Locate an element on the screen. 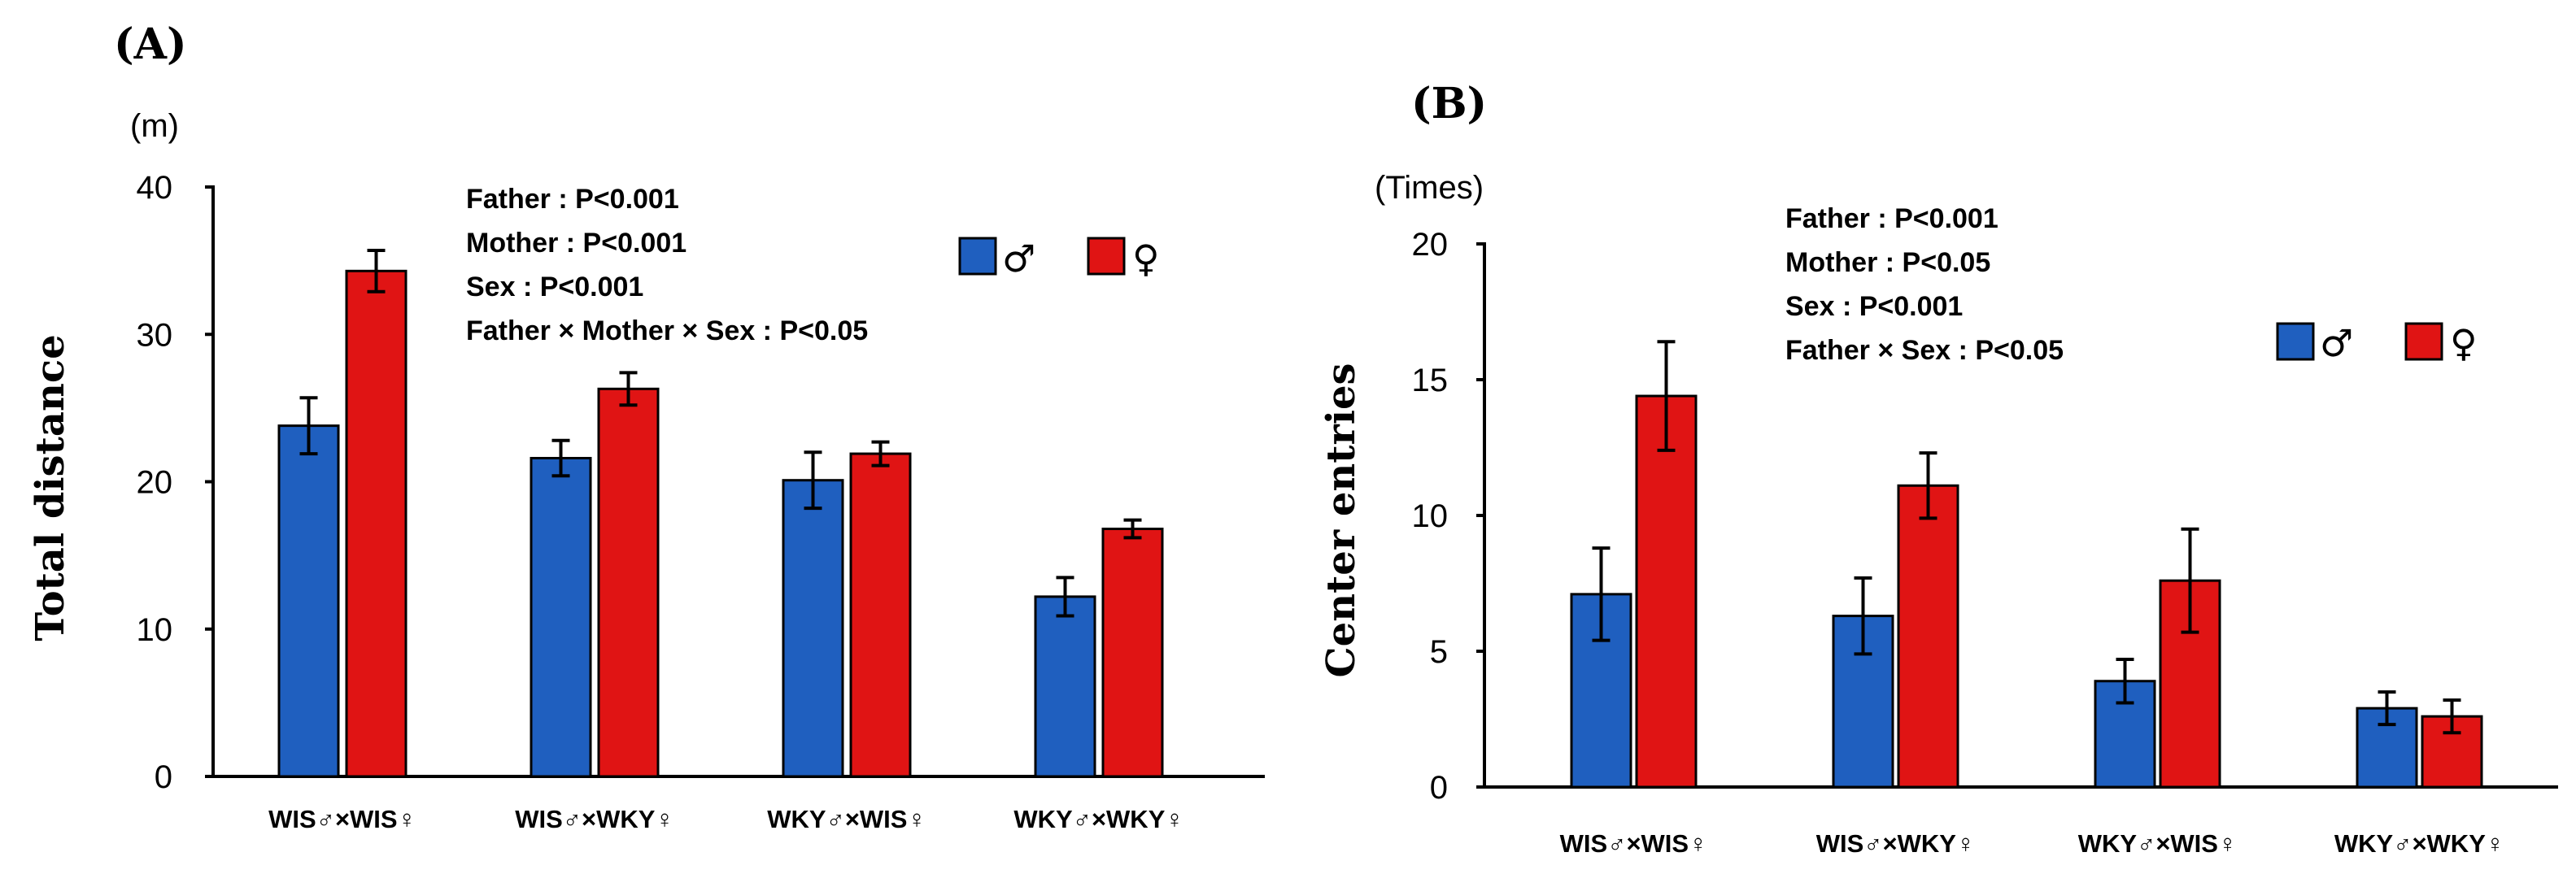  panel-b-y-tick-label: 15 is located at coordinates (1430, 380).